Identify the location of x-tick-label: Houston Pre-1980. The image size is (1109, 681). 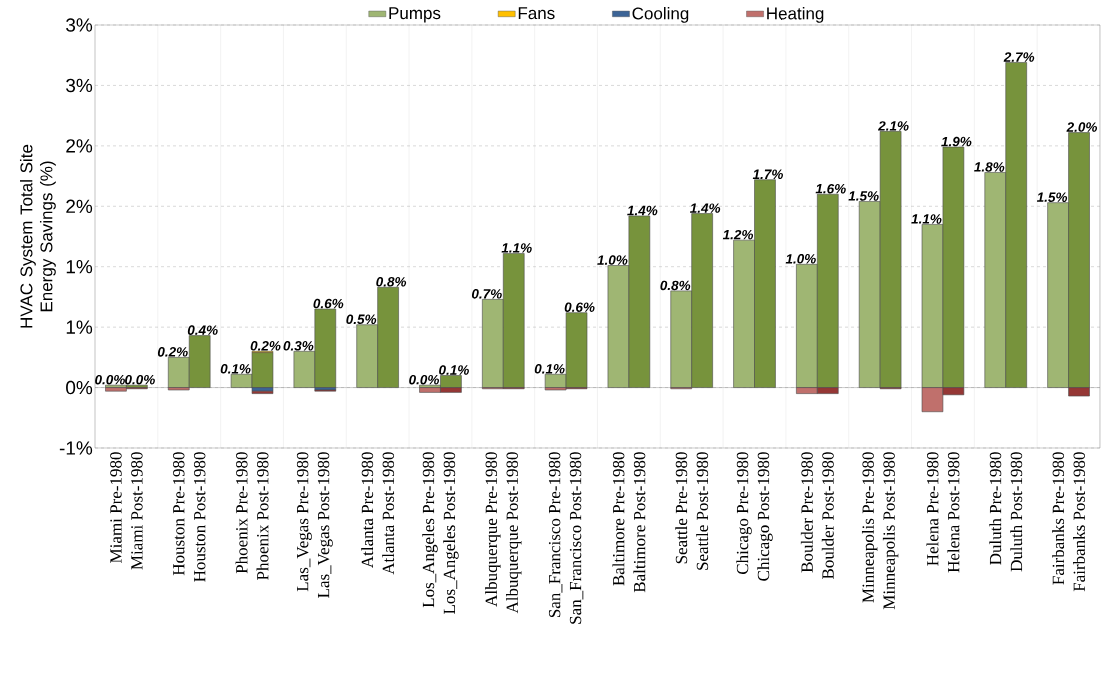
(179, 514).